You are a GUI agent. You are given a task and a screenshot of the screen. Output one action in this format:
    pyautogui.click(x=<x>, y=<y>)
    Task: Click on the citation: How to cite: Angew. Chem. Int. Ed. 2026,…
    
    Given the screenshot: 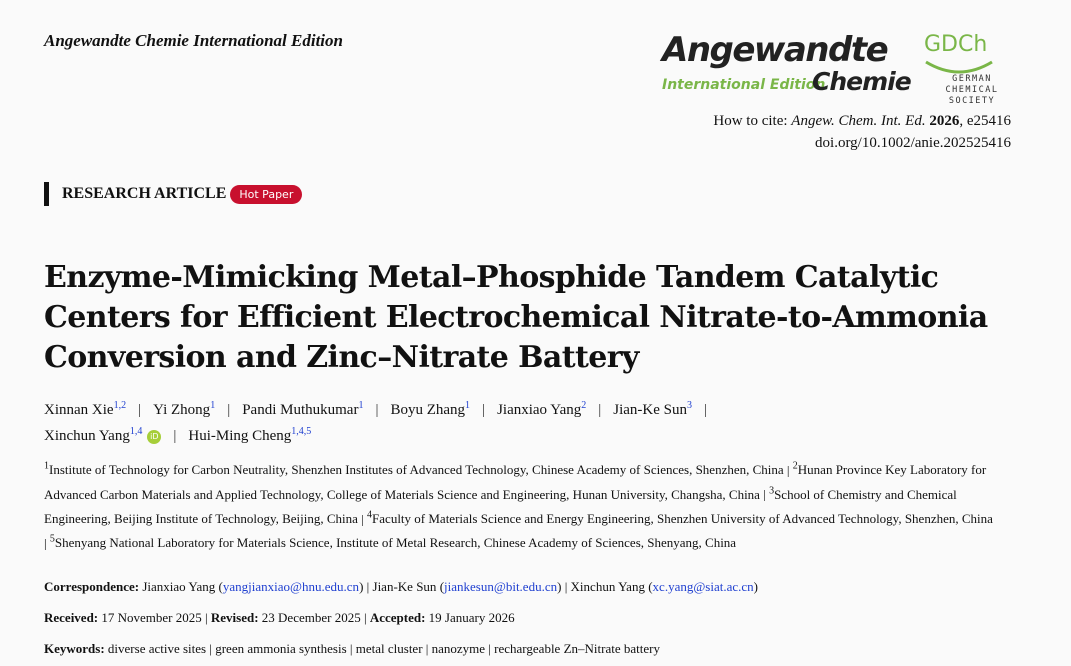 What is the action you would take?
    pyautogui.click(x=862, y=132)
    